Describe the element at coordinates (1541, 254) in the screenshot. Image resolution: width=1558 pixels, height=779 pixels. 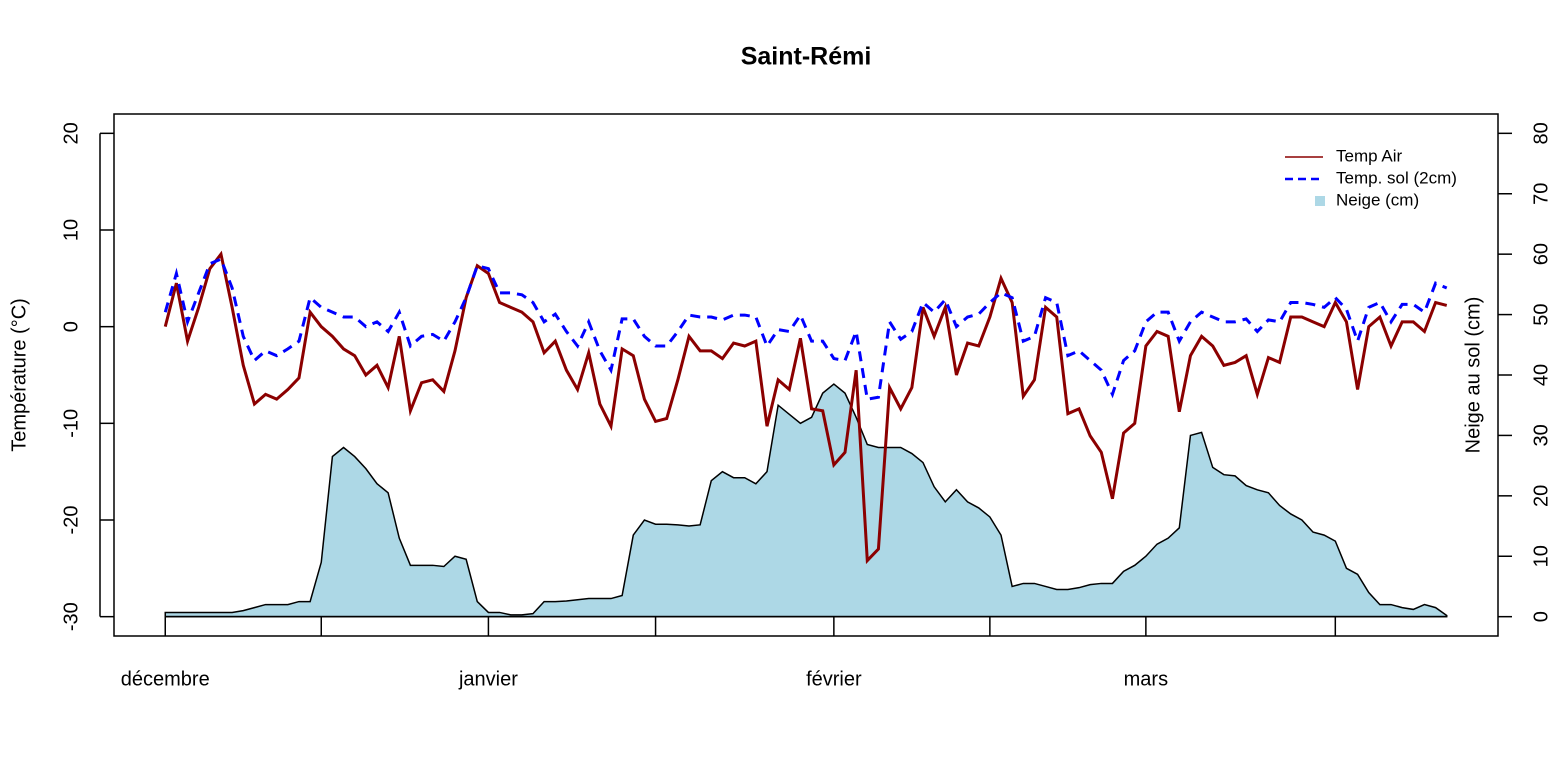
I see `y2-tick-label: 60` at that location.